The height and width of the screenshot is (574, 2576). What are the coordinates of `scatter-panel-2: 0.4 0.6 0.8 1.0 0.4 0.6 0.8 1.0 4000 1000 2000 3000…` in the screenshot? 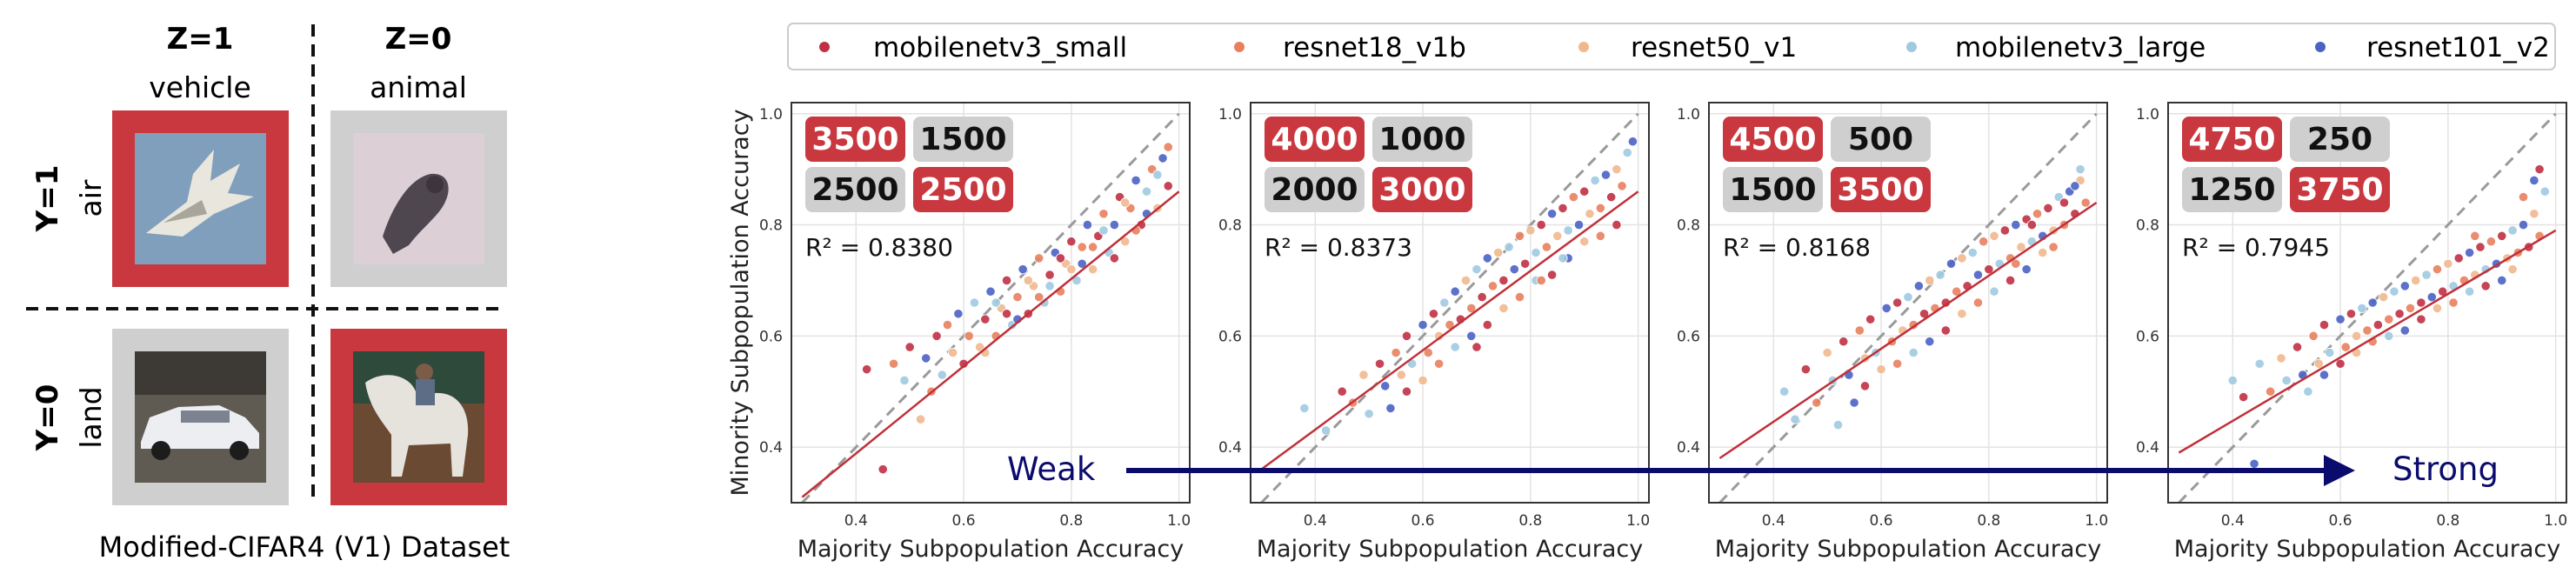 It's located at (1434, 333).